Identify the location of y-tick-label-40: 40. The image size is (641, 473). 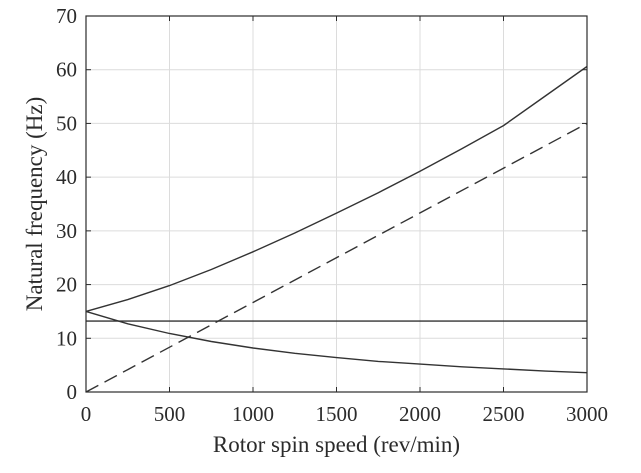
(66, 177).